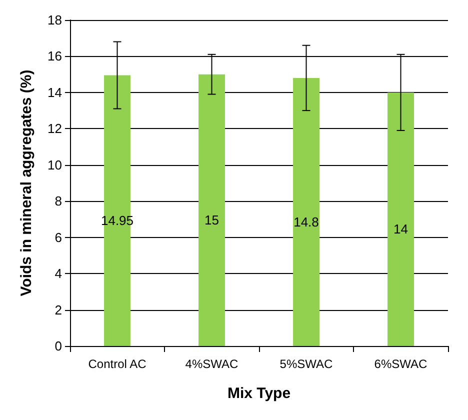 Image resolution: width=468 pixels, height=420 pixels. I want to click on y-tick-label: 8, so click(58, 201).